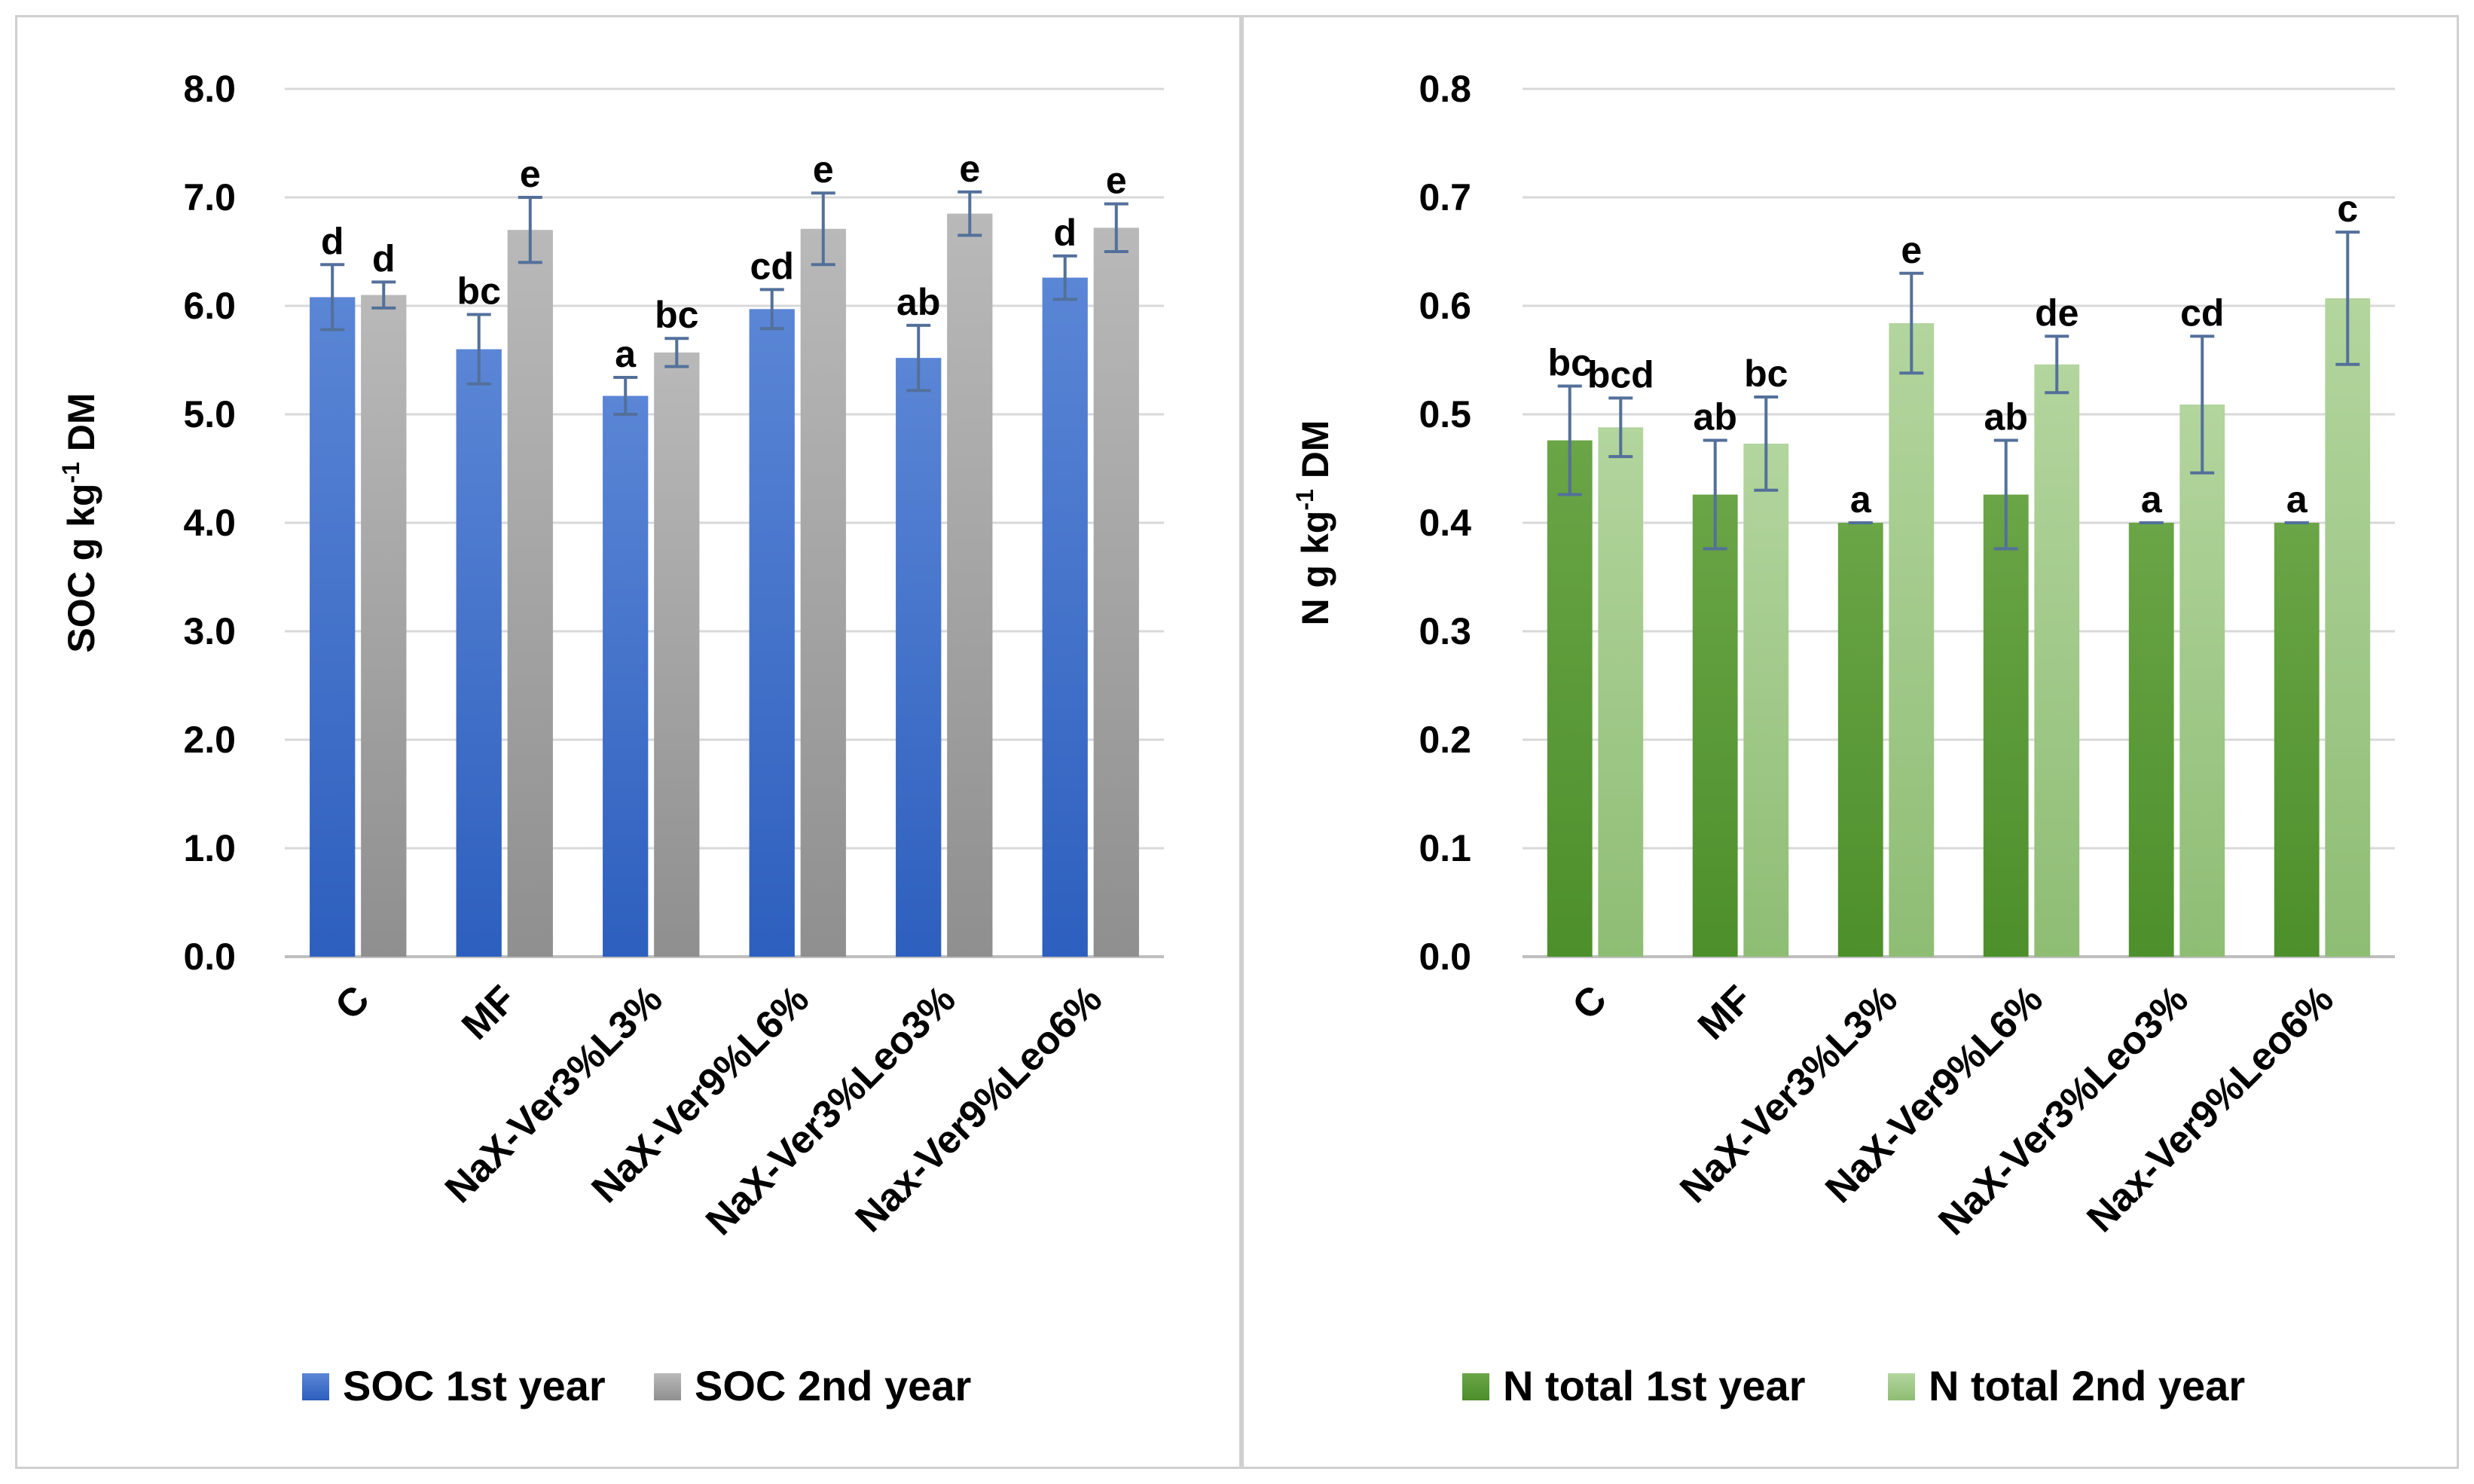 The height and width of the screenshot is (1484, 2474). I want to click on y-tick-label: 0.2, so click(1445, 740).